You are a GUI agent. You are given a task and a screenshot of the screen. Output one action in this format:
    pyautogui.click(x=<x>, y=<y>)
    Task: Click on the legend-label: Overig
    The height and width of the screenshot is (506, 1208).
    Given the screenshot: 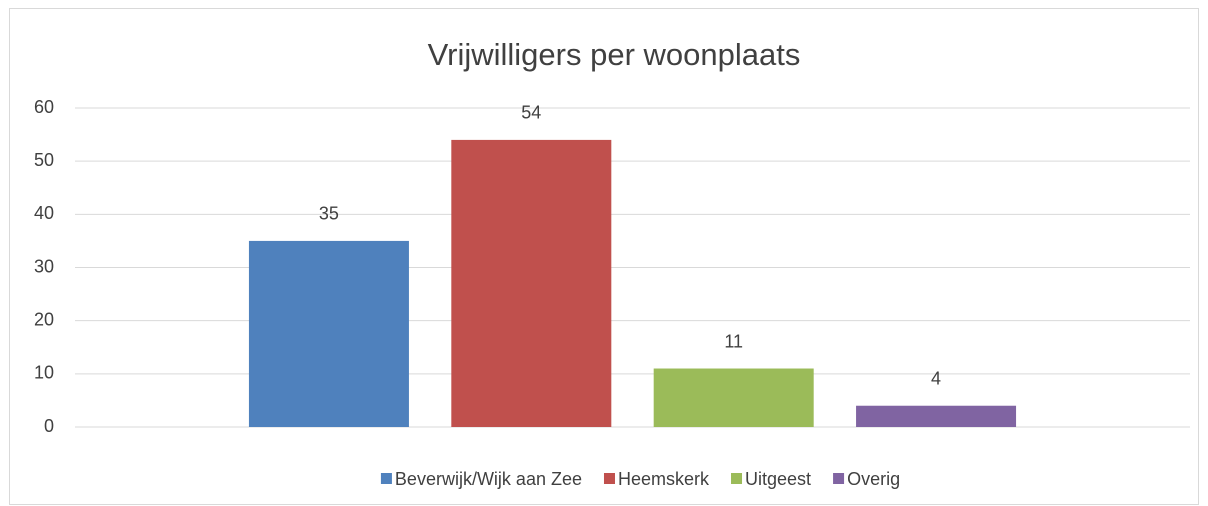 What is the action you would take?
    pyautogui.click(x=873, y=479)
    